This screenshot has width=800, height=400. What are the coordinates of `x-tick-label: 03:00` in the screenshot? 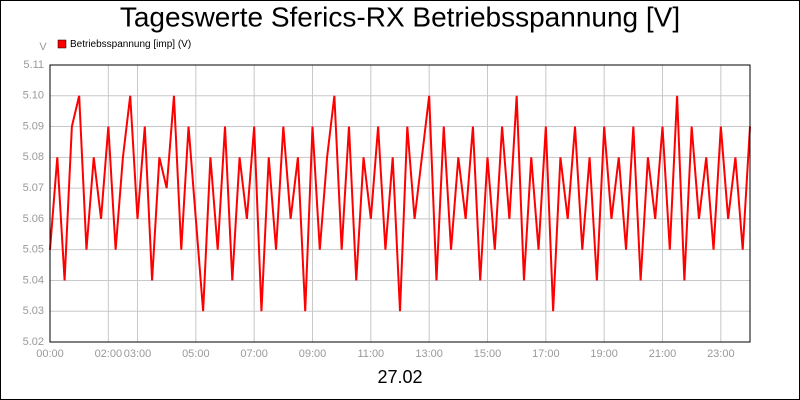 It's located at (138, 354).